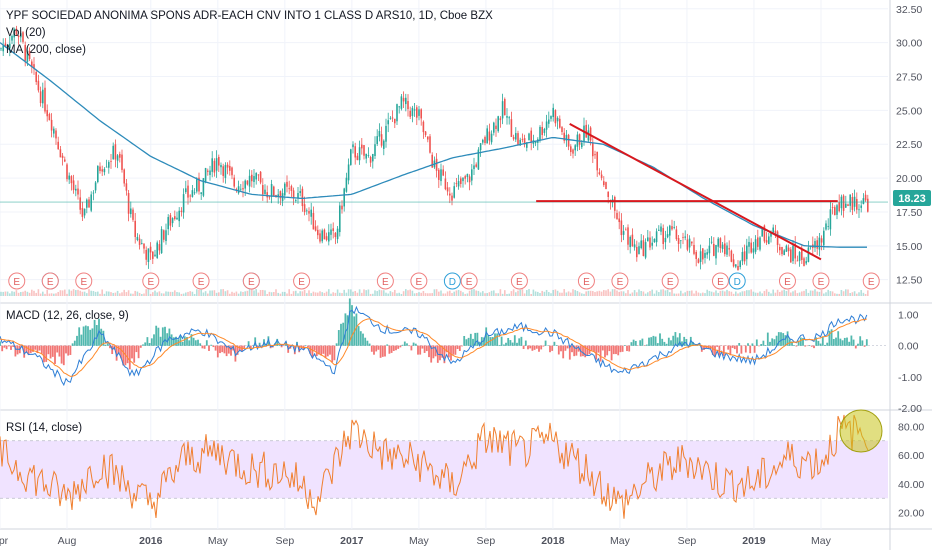  I want to click on vol-legend: Vol (20), so click(26, 33).